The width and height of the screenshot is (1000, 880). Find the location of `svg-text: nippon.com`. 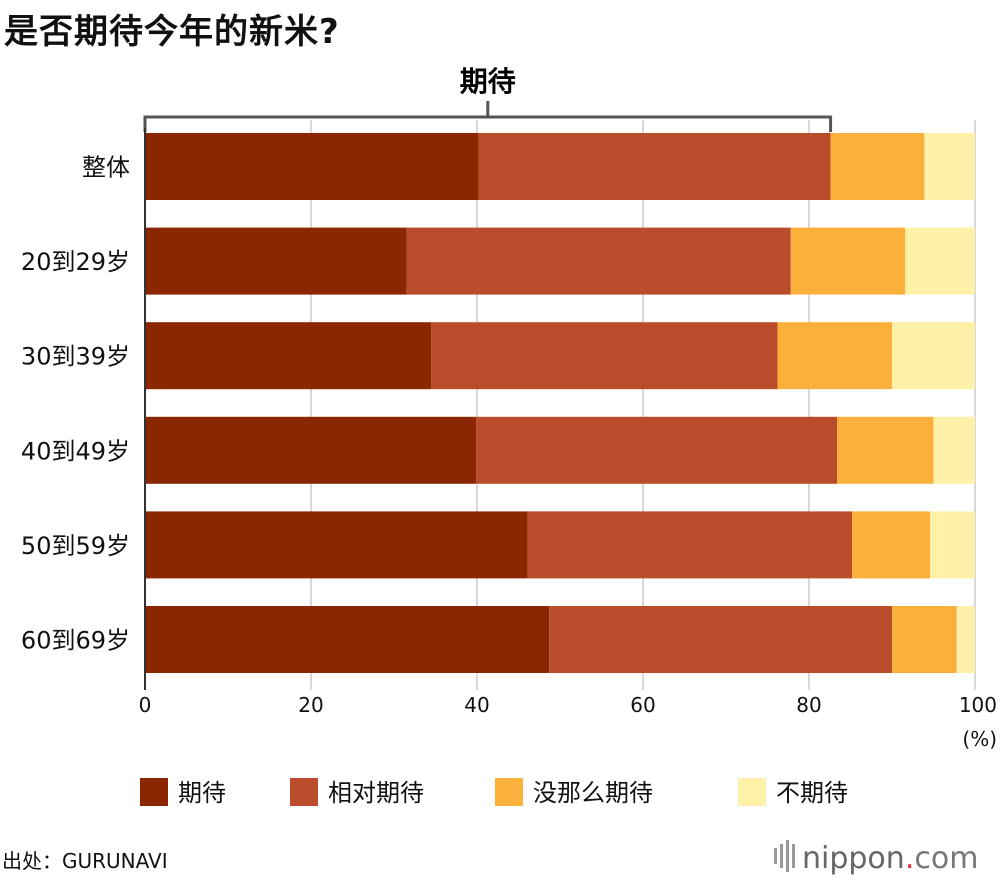

svg-text: nippon.com is located at coordinates (890, 858).